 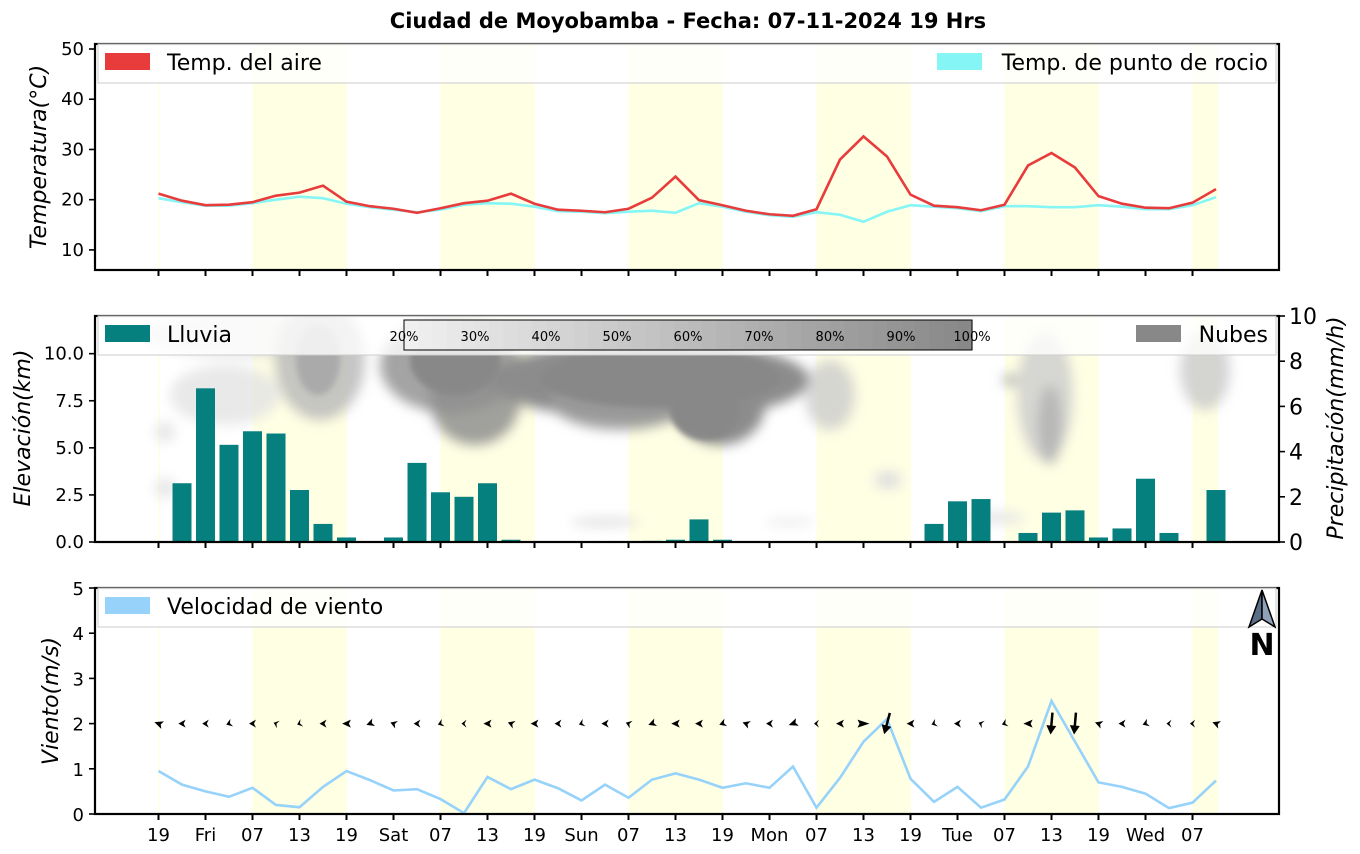 I want to click on legend-label-dew: Temp. de punto de rocio, so click(x=1134, y=63).